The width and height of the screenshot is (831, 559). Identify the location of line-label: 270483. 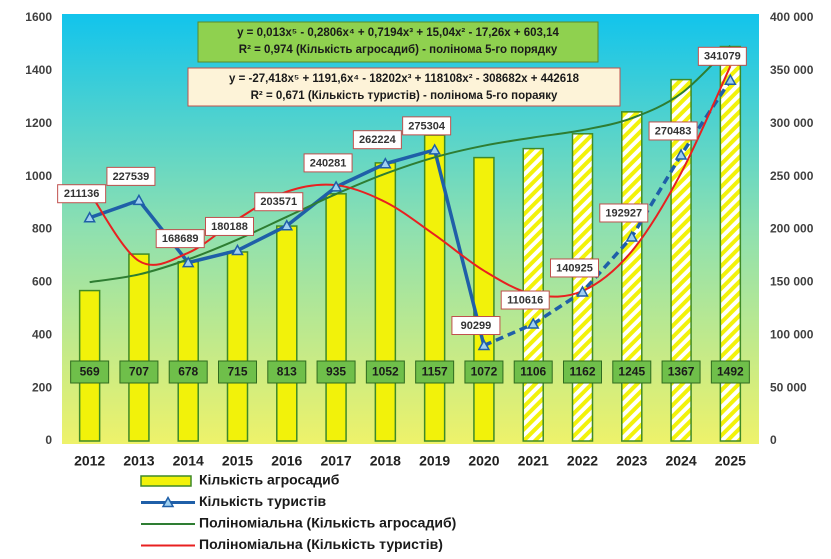
(673, 131).